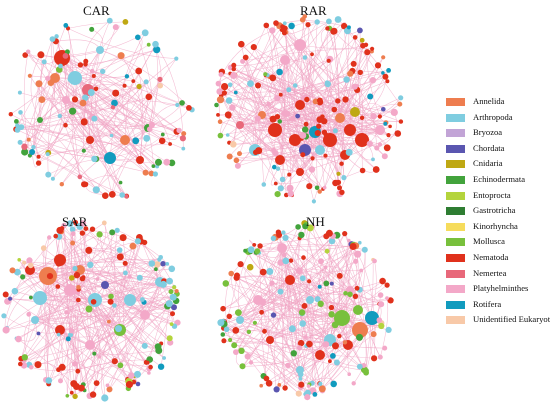  I want to click on legend-item: Kinorhyncha, so click(498, 229).